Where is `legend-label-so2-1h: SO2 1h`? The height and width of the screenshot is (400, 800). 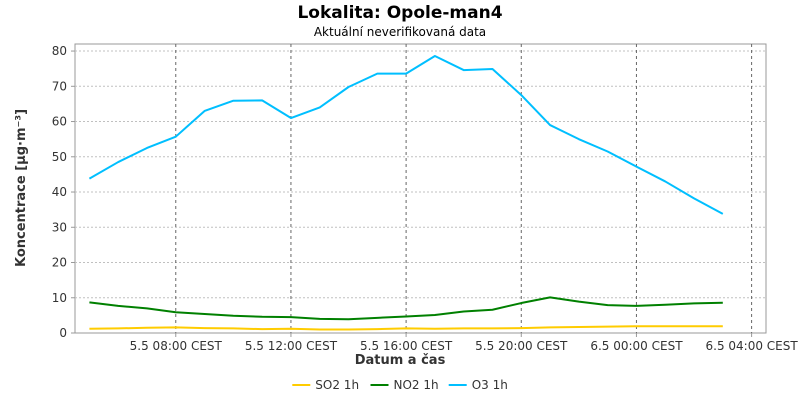
legend-label-so2-1h: SO2 1h is located at coordinates (337, 385).